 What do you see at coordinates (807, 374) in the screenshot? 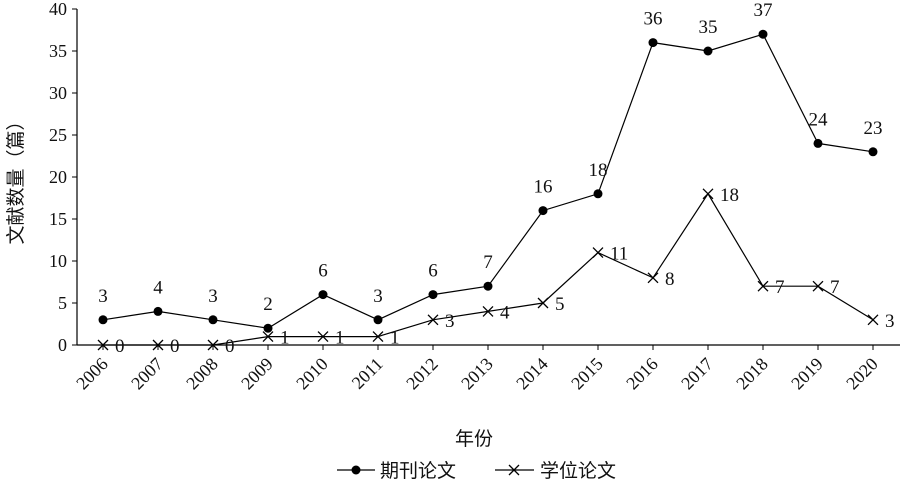
I see `x-tick-label: 2019` at bounding box center [807, 374].